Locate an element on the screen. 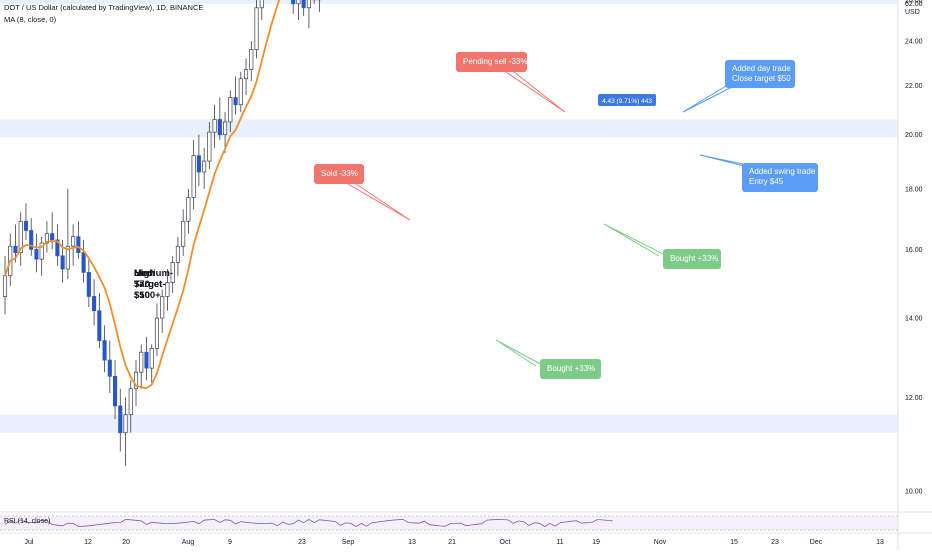 The width and height of the screenshot is (932, 555). y-tick-label: 10.00 is located at coordinates (914, 492).